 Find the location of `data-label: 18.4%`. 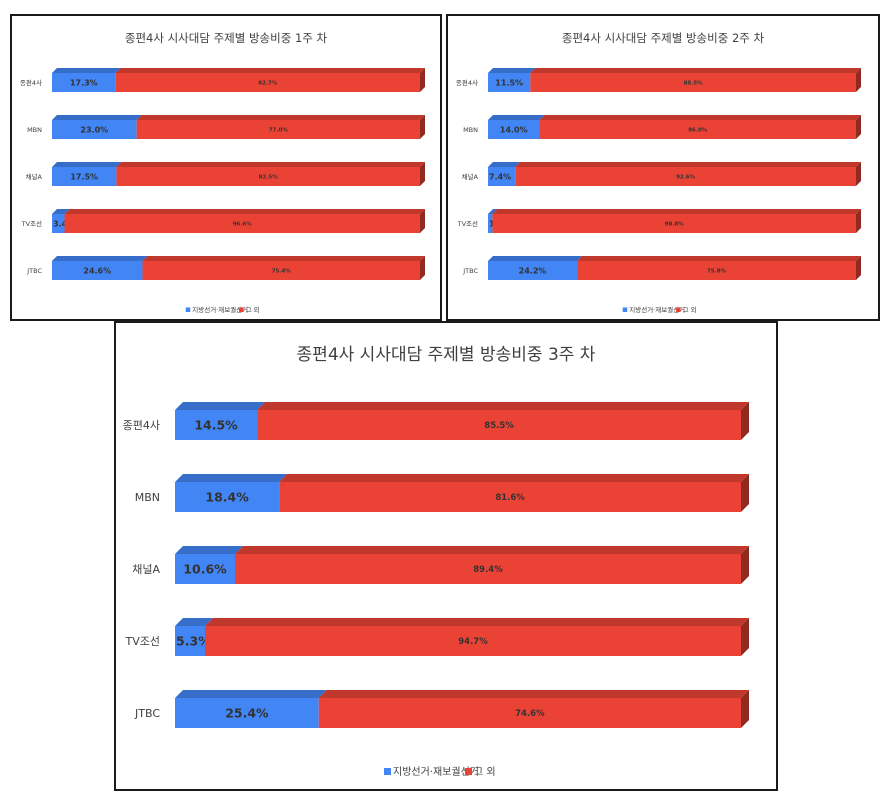

data-label: 18.4% is located at coordinates (227, 496).